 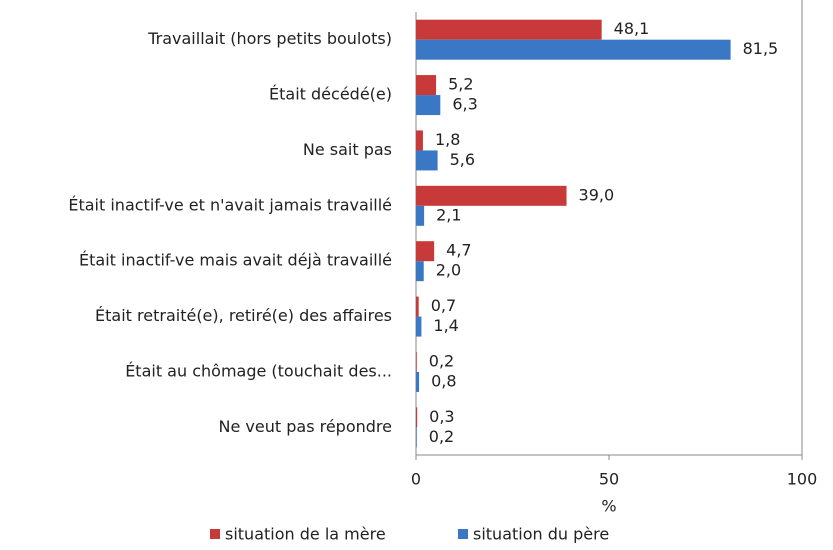 I want to click on category-label: Ne veut pas répondre, so click(x=305, y=426).